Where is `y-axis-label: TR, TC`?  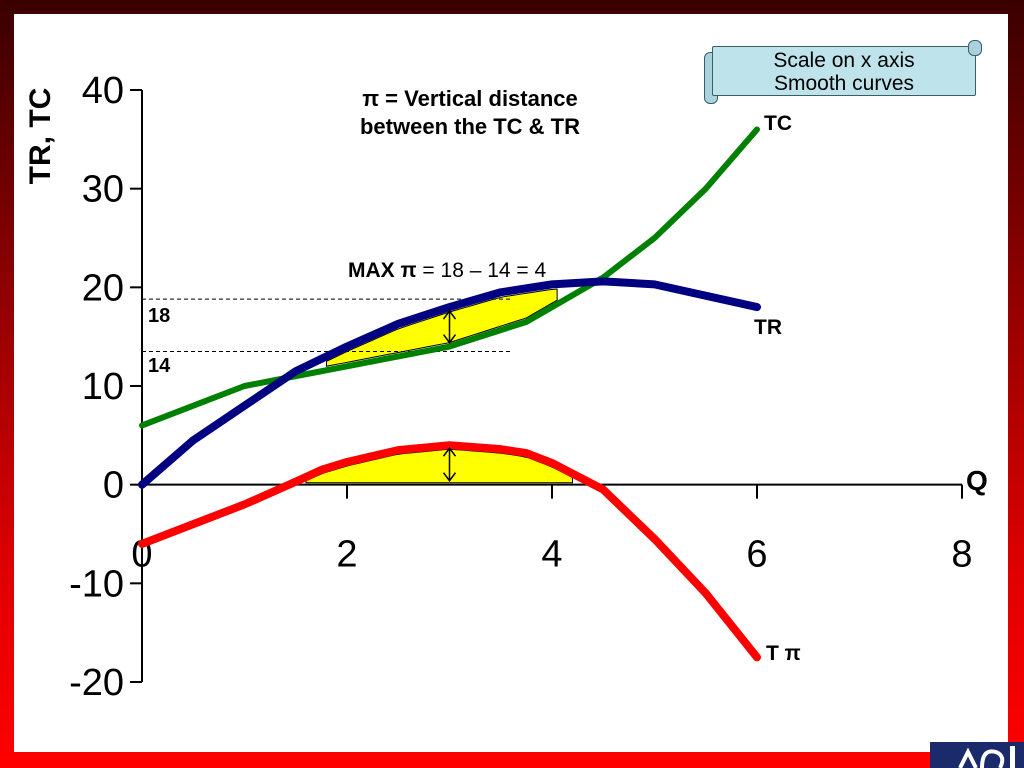 y-axis-label: TR, TC is located at coordinates (40, 136).